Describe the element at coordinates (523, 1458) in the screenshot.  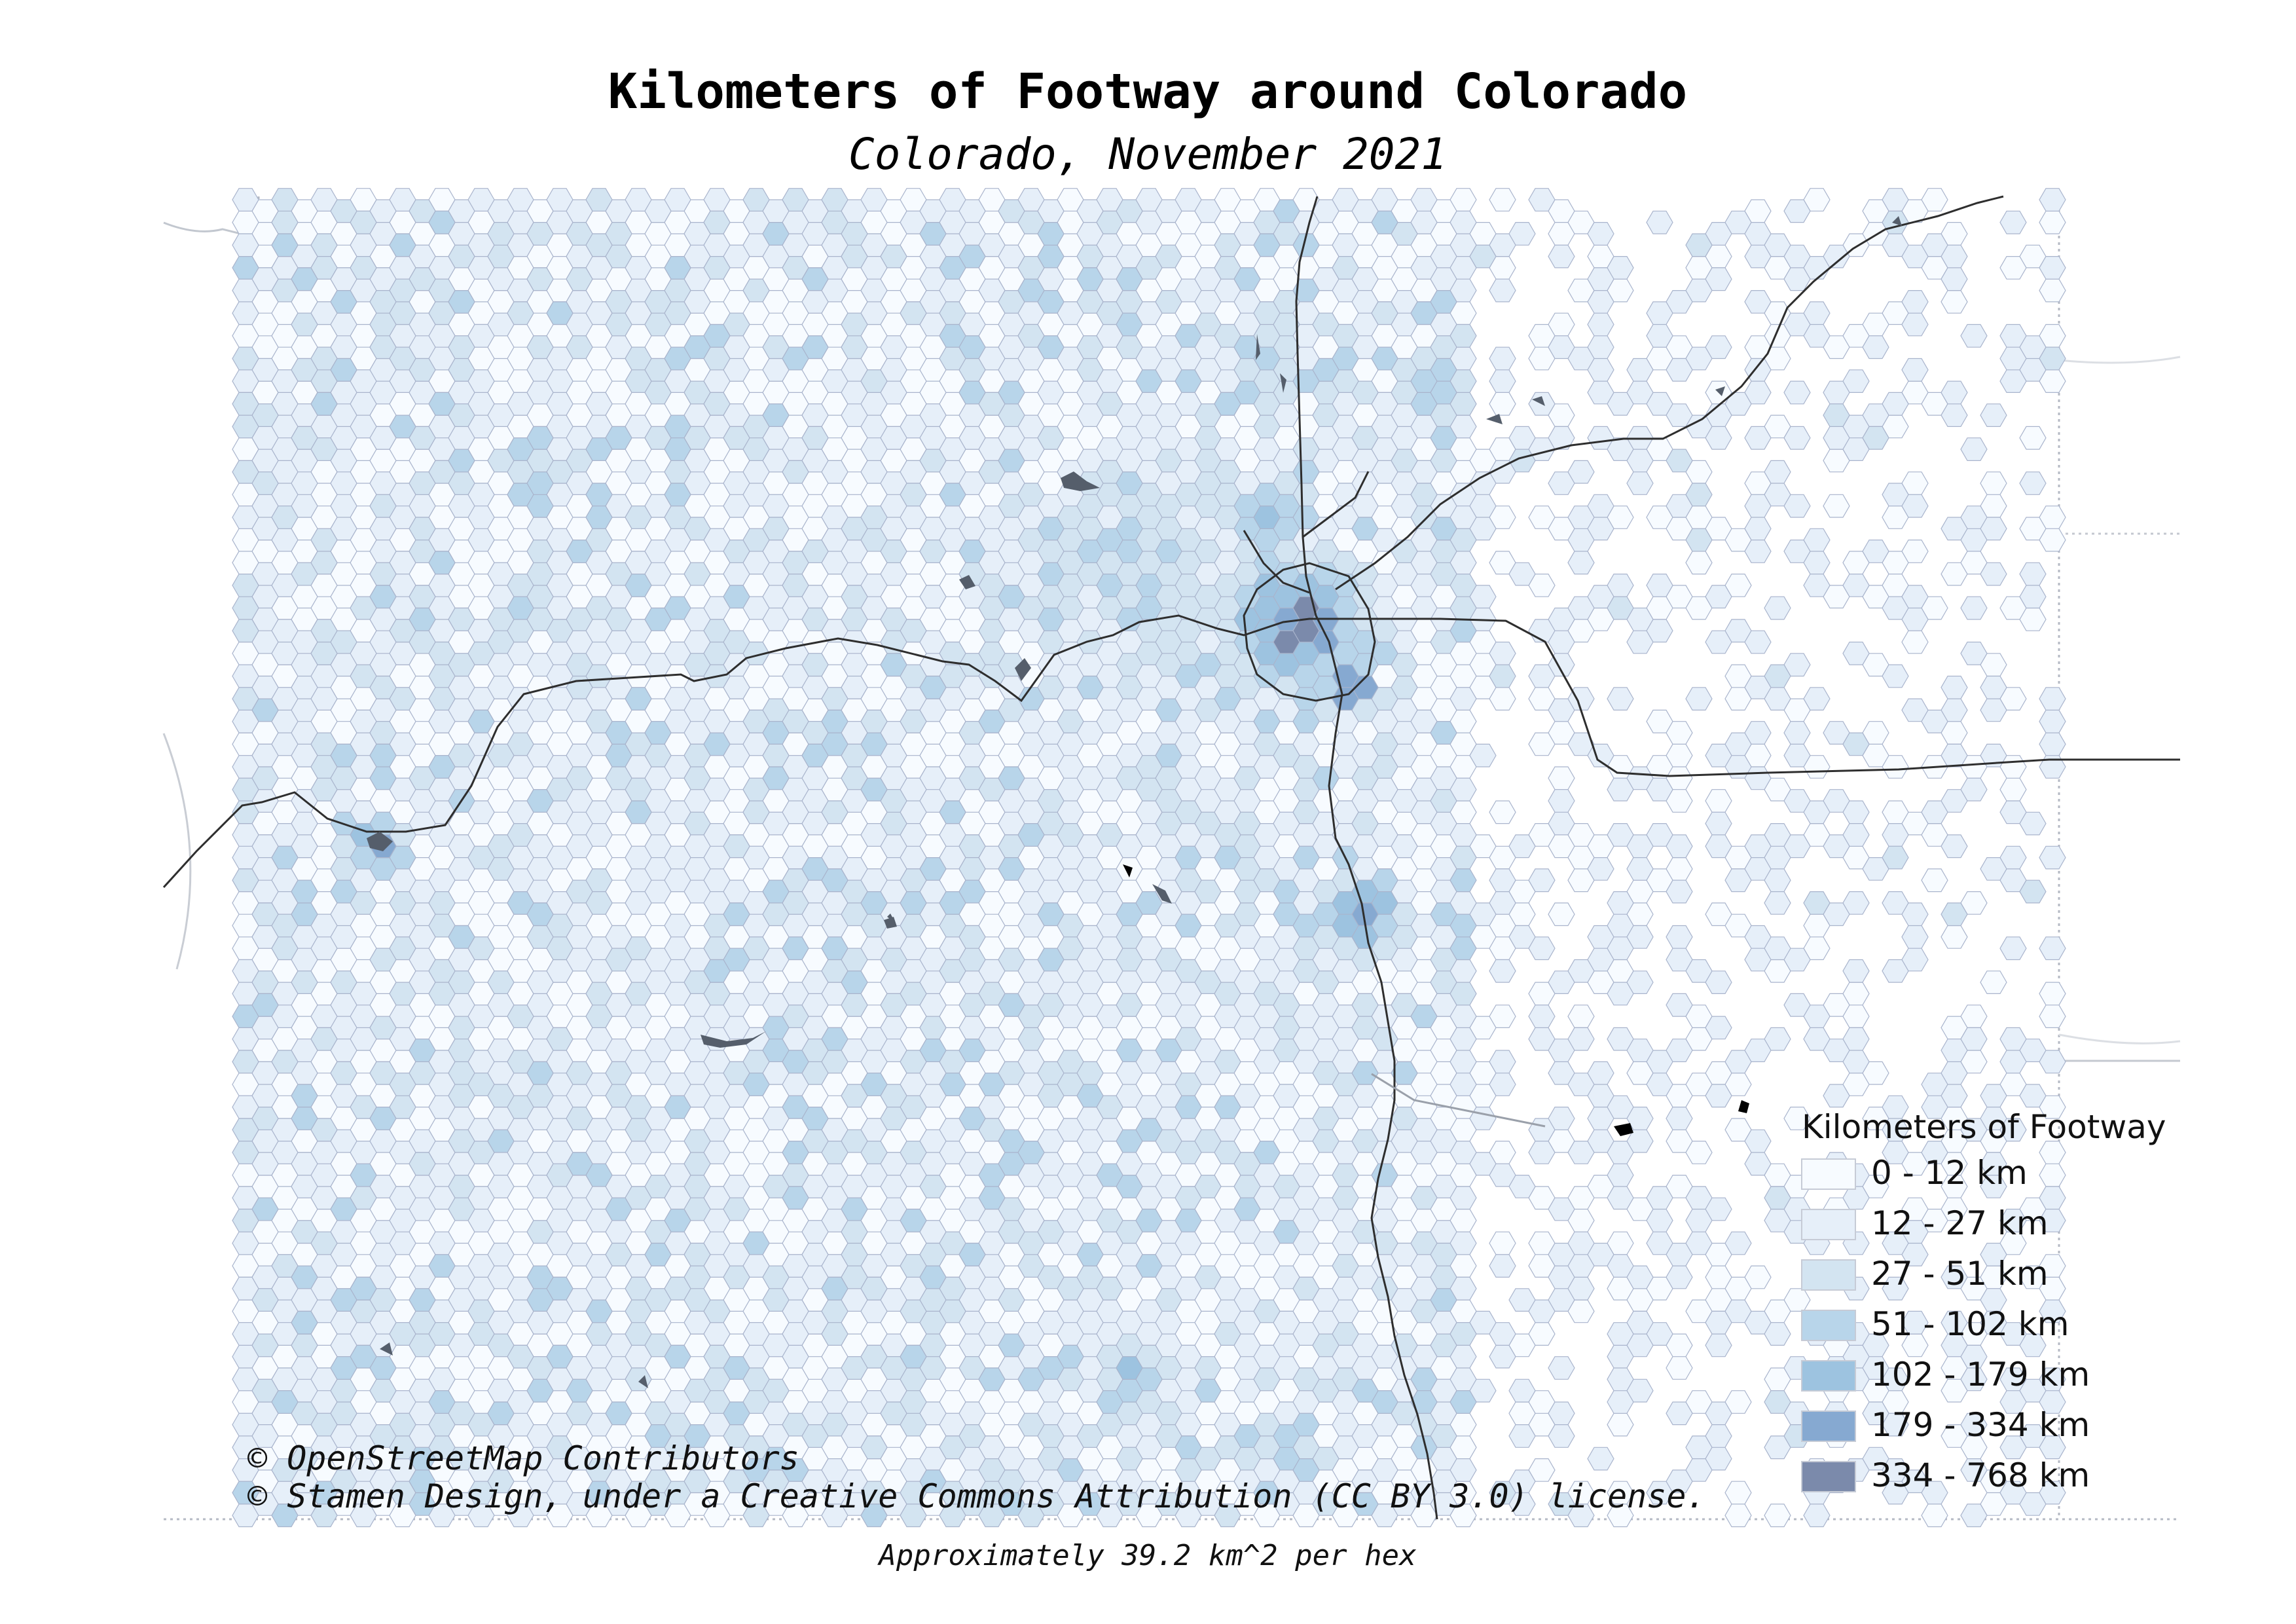
I see `attribution-osm: © OpenStreetMap Contributors` at that location.